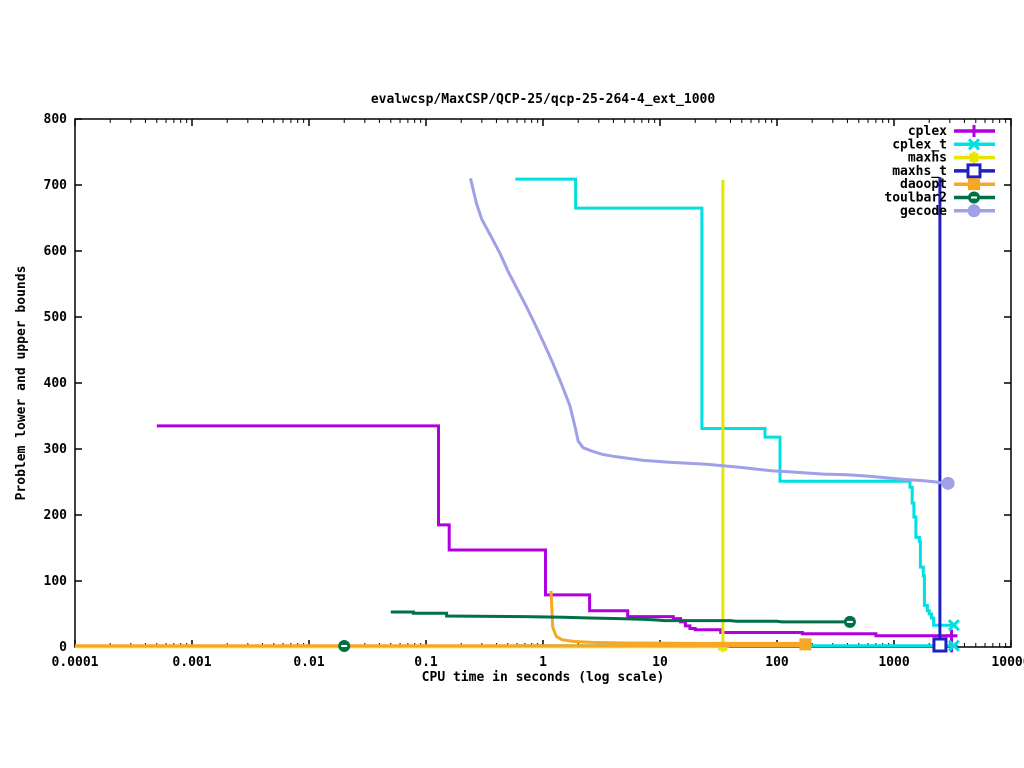  I want to click on y-tick-label: 0, so click(63, 647).